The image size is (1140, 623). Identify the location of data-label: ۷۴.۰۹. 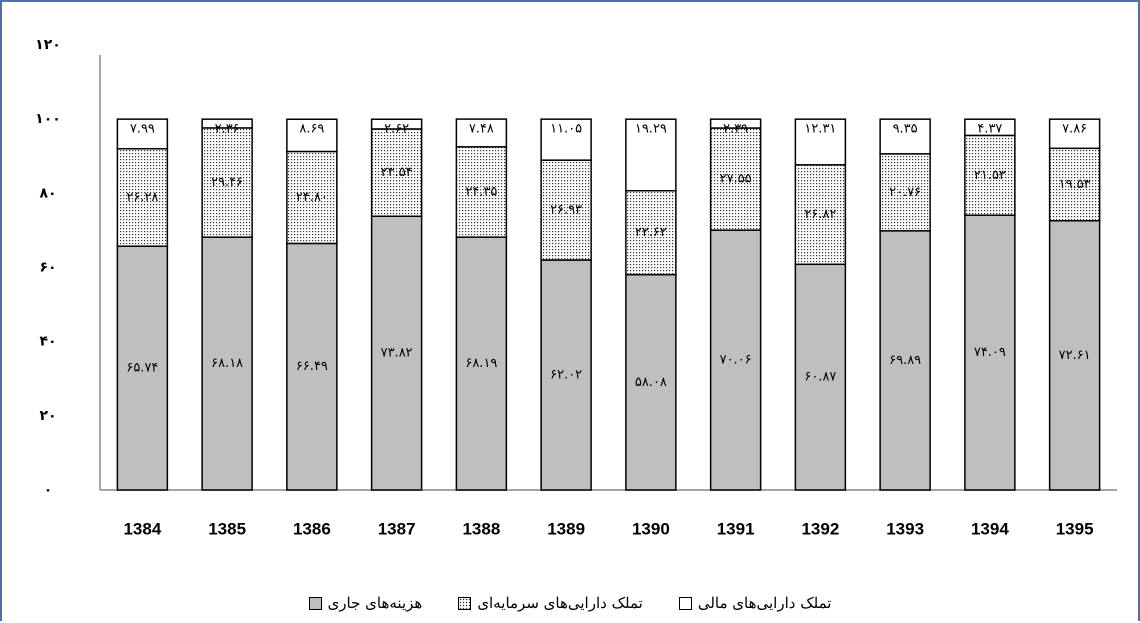
(990, 352).